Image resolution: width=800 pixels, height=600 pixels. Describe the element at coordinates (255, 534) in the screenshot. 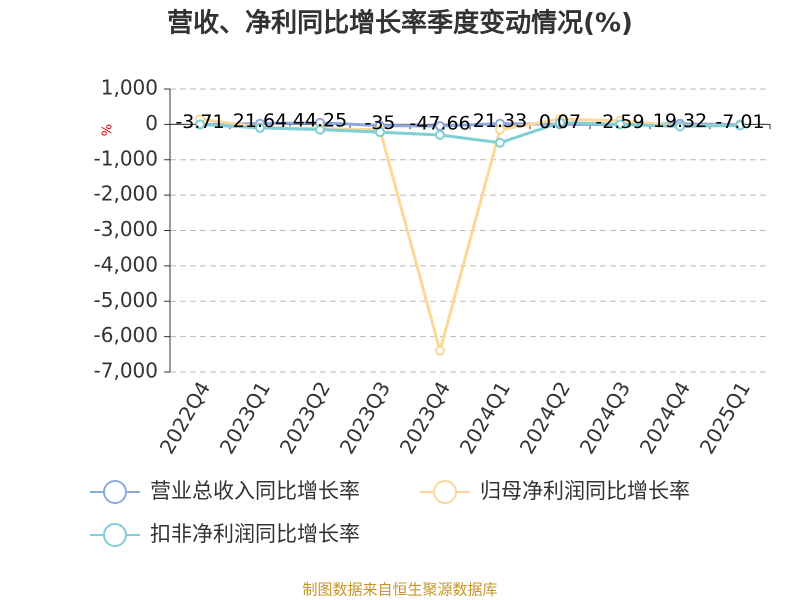

I see `legend-label: 扣非净利润同比增长率` at that location.